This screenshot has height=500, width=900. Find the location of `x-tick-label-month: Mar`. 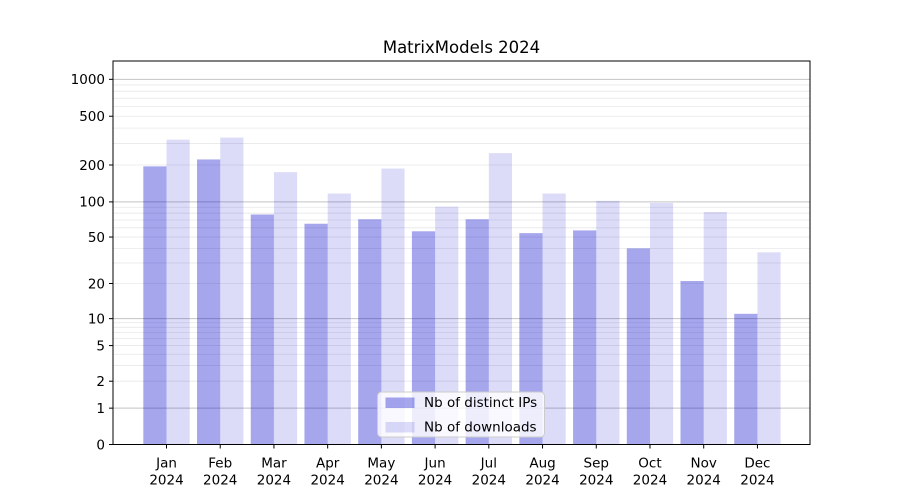

x-tick-label-month: Mar is located at coordinates (274, 464).